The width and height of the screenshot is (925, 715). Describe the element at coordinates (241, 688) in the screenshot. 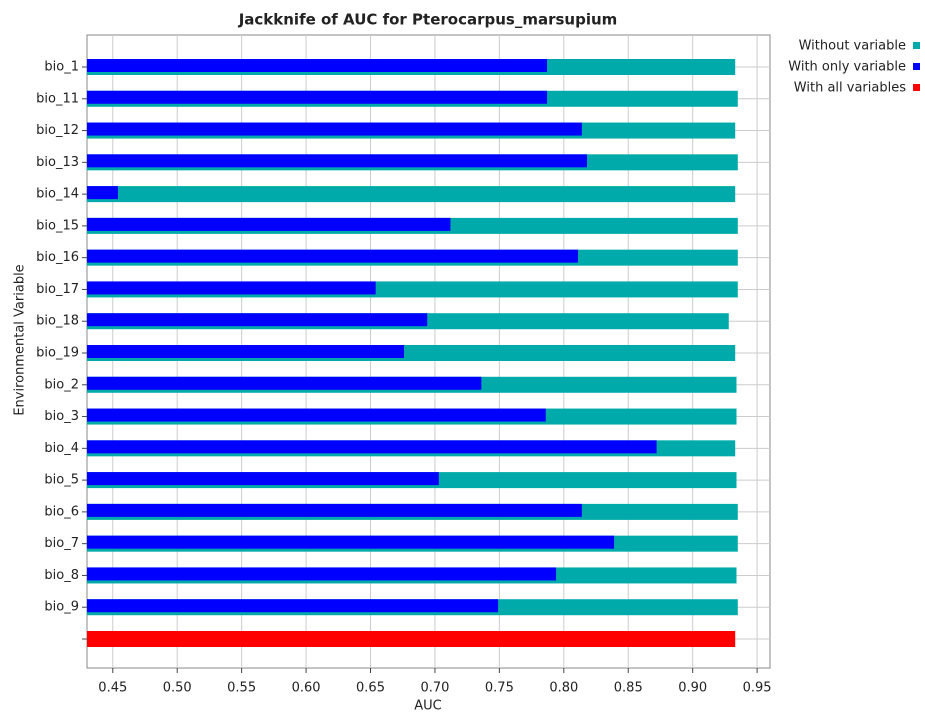

I see `x-tick-label: 0.55` at that location.